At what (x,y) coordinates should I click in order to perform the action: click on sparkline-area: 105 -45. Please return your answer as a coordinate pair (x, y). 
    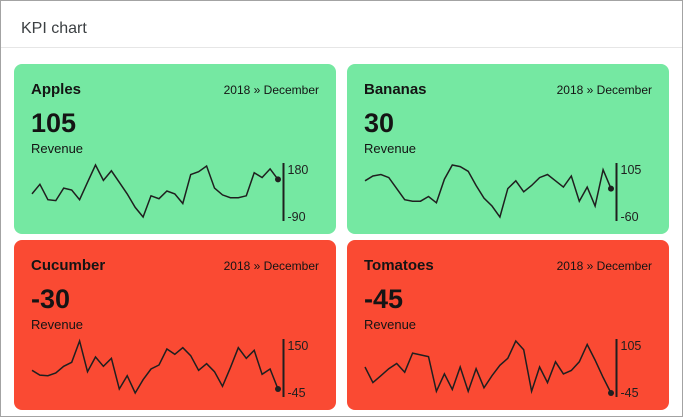
    Looking at the image, I should click on (508, 365).